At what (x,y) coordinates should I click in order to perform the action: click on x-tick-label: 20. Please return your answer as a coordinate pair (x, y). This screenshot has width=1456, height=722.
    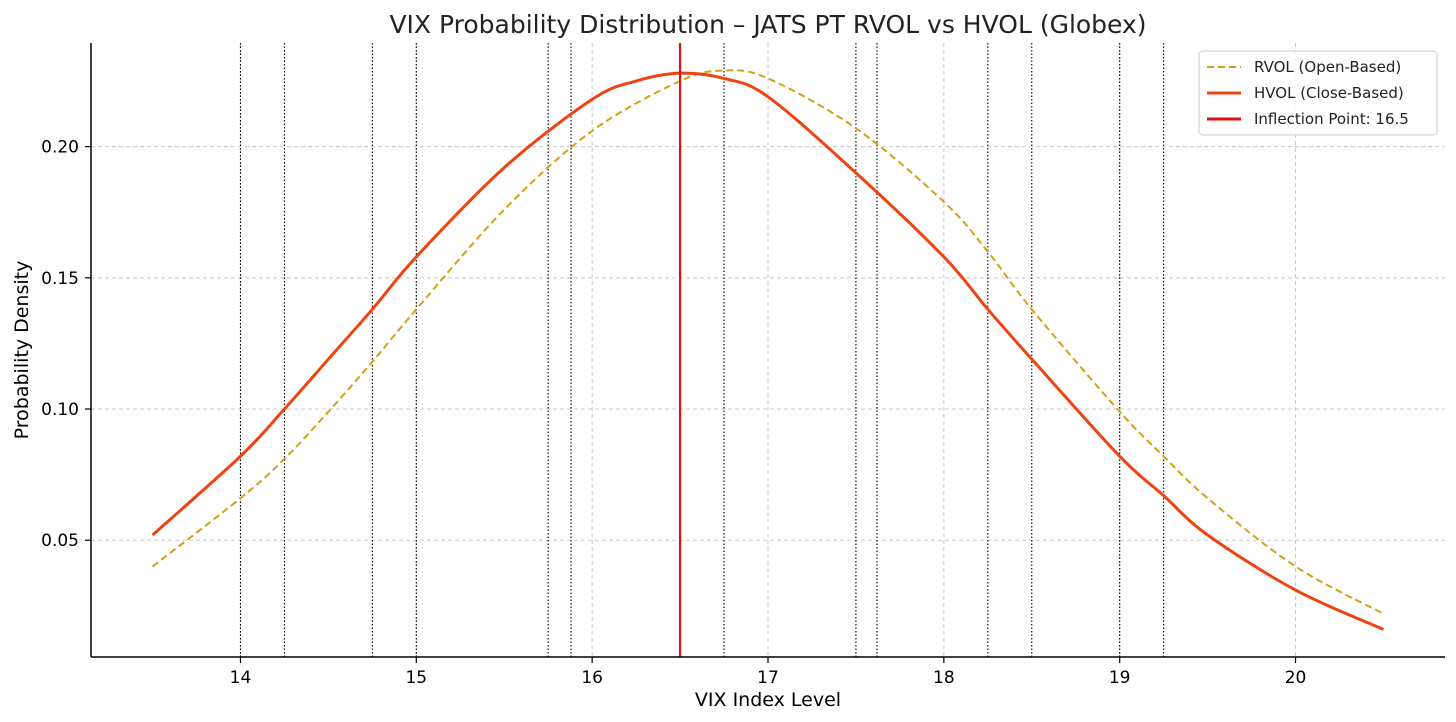
    Looking at the image, I should click on (1296, 678).